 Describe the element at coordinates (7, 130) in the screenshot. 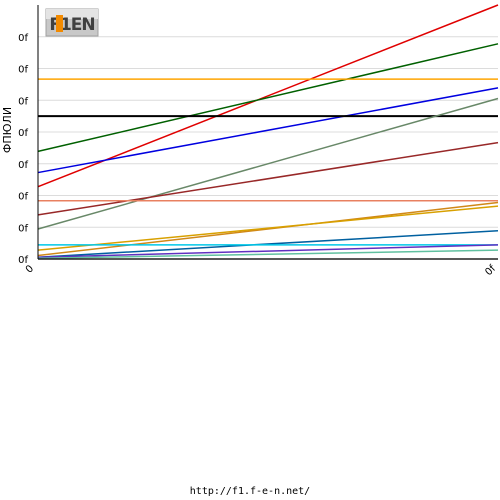

I see `y-axis-label: ФПЮЛИ` at that location.